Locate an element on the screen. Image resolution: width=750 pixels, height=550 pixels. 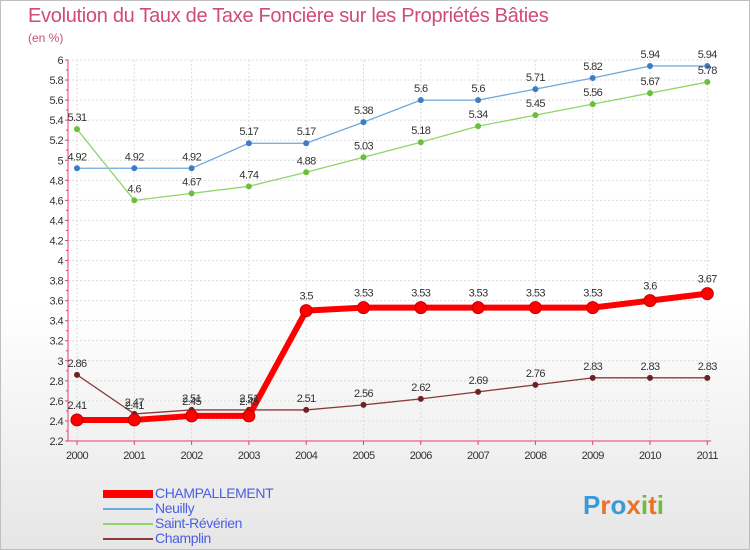
proxiti-logo: Proxiti is located at coordinates (623, 505).